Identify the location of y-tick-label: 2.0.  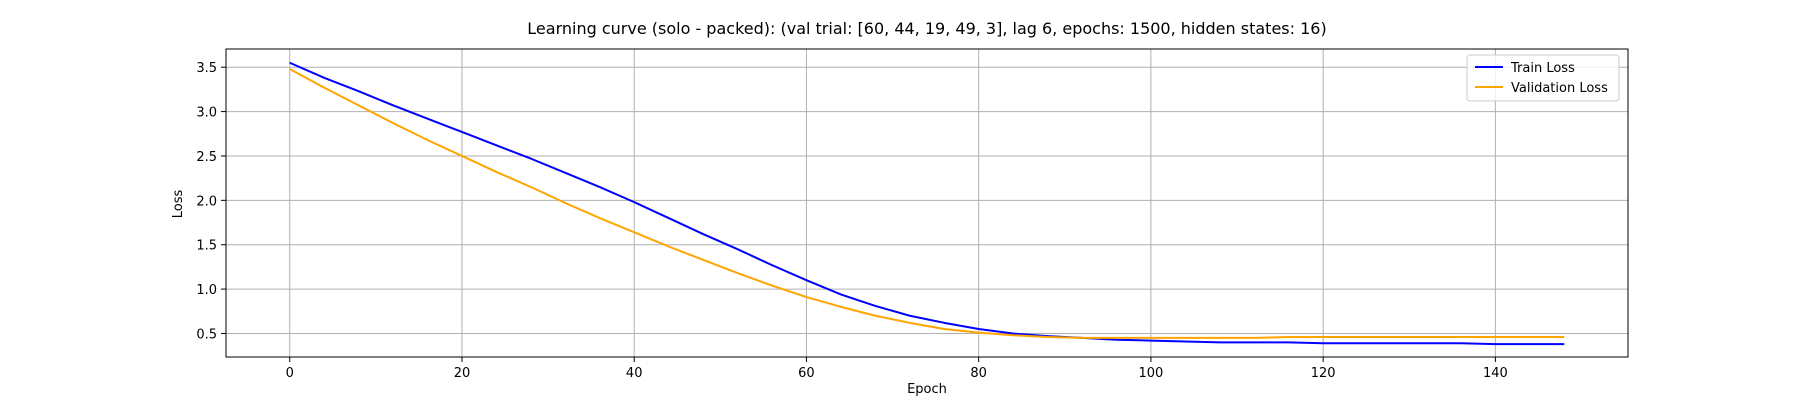
(206, 201).